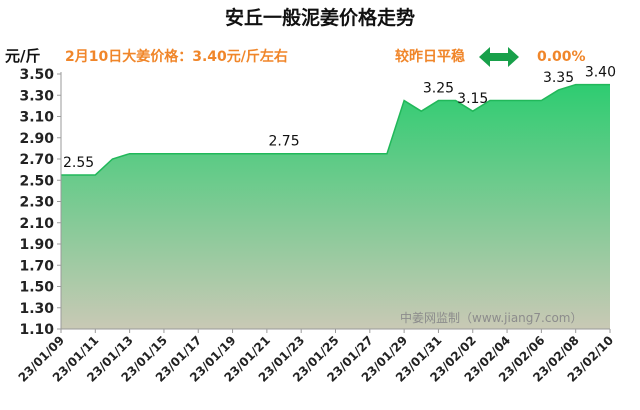  What do you see at coordinates (22, 56) in the screenshot?
I see `y-axis-unit: 元/斤` at bounding box center [22, 56].